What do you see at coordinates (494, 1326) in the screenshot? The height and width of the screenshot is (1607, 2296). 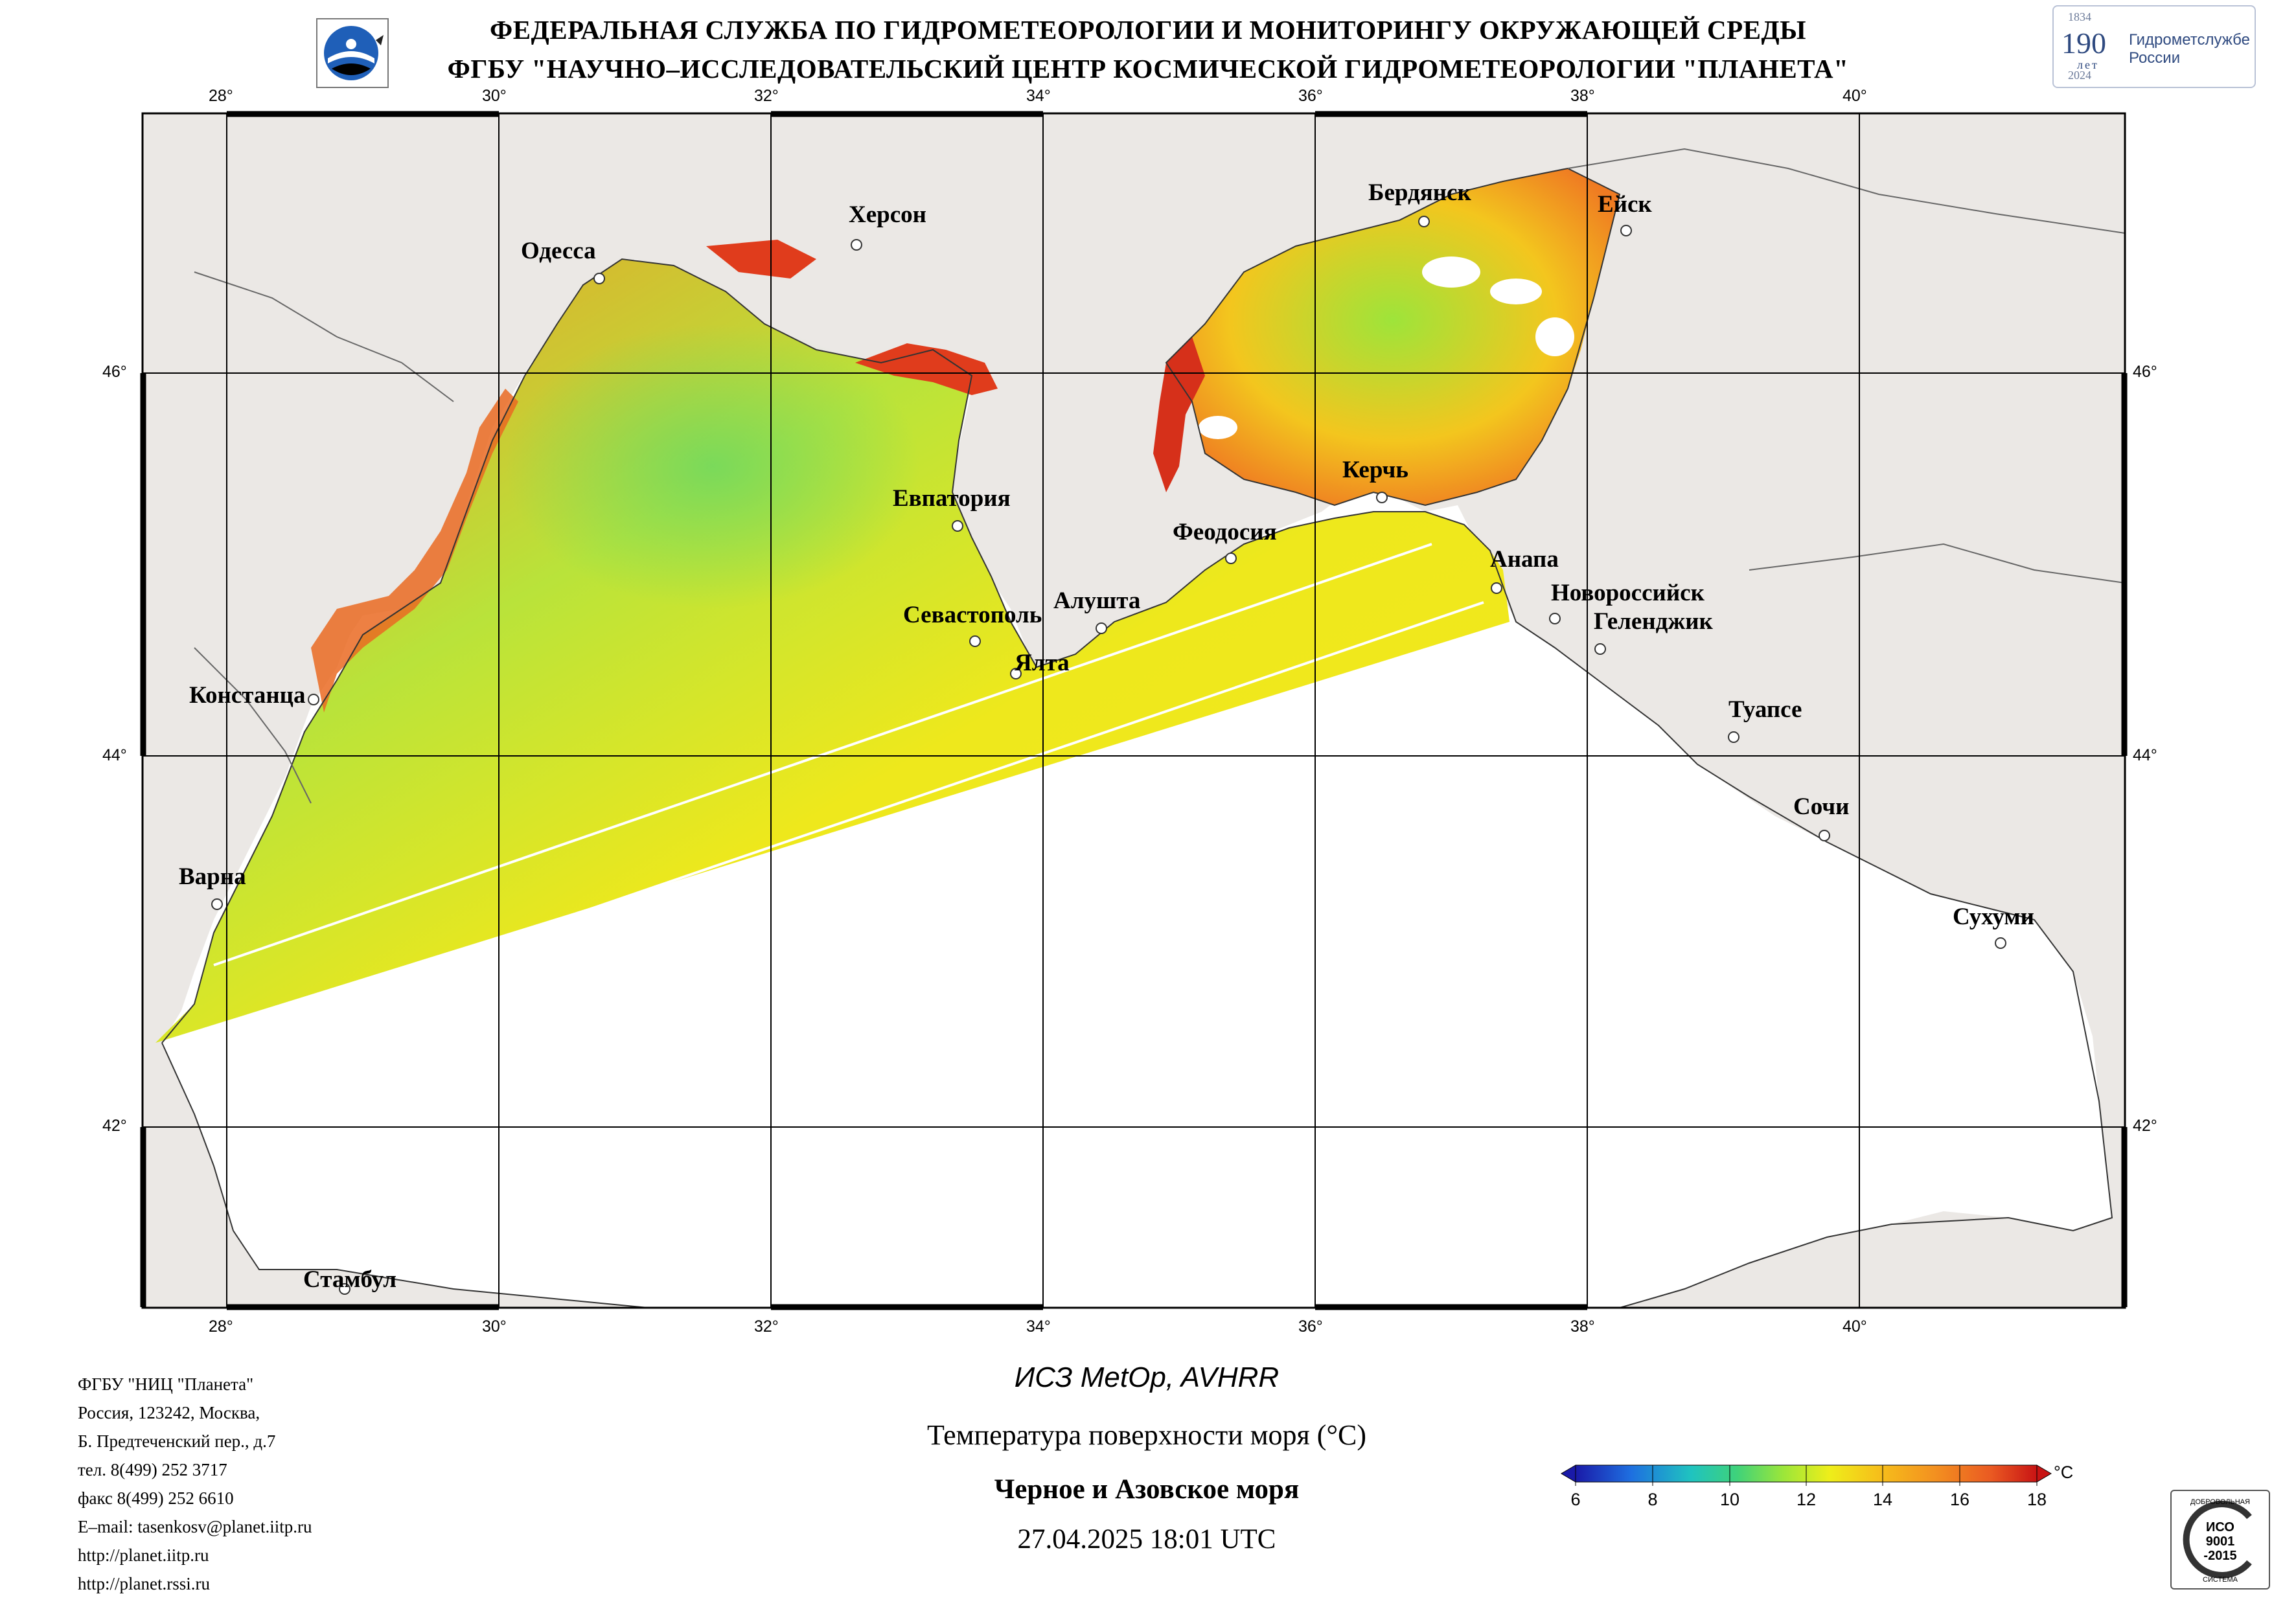 I see `lon-tick-bottom: 30°` at bounding box center [494, 1326].